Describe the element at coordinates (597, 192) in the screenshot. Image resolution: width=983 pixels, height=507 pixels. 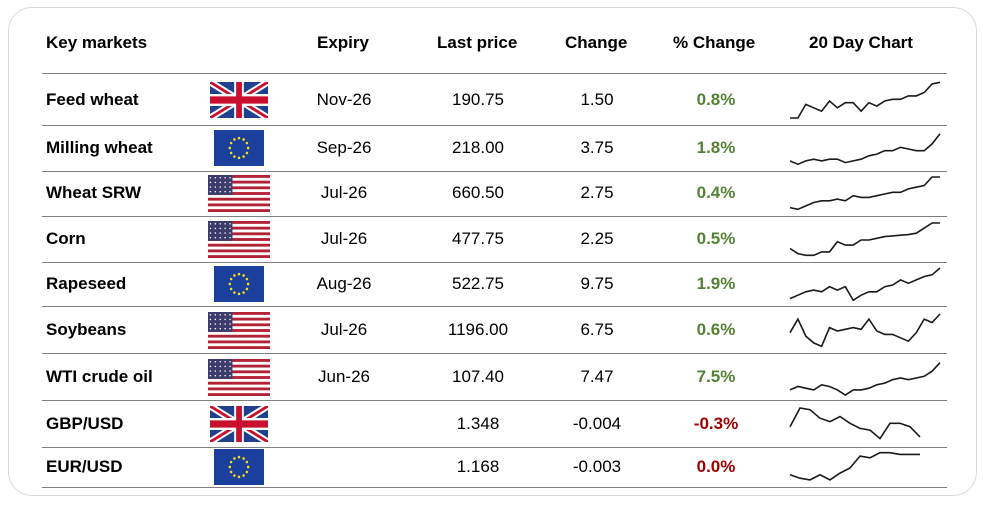
I see `change-cell: 2.75` at that location.